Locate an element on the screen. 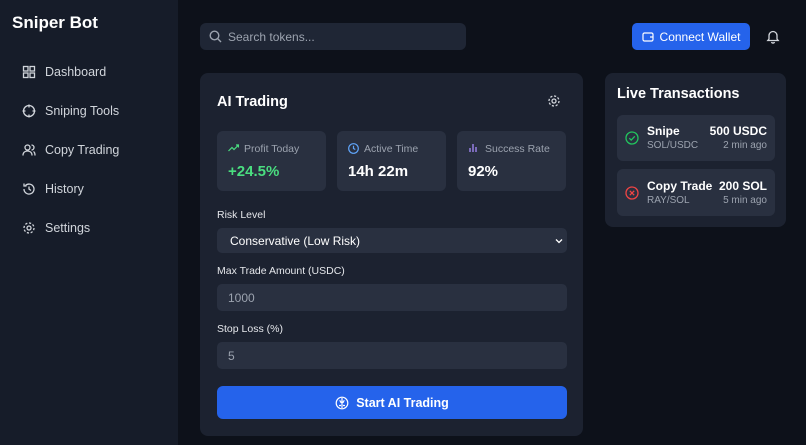 The height and width of the screenshot is (445, 806). notifications-icon is located at coordinates (773, 36).